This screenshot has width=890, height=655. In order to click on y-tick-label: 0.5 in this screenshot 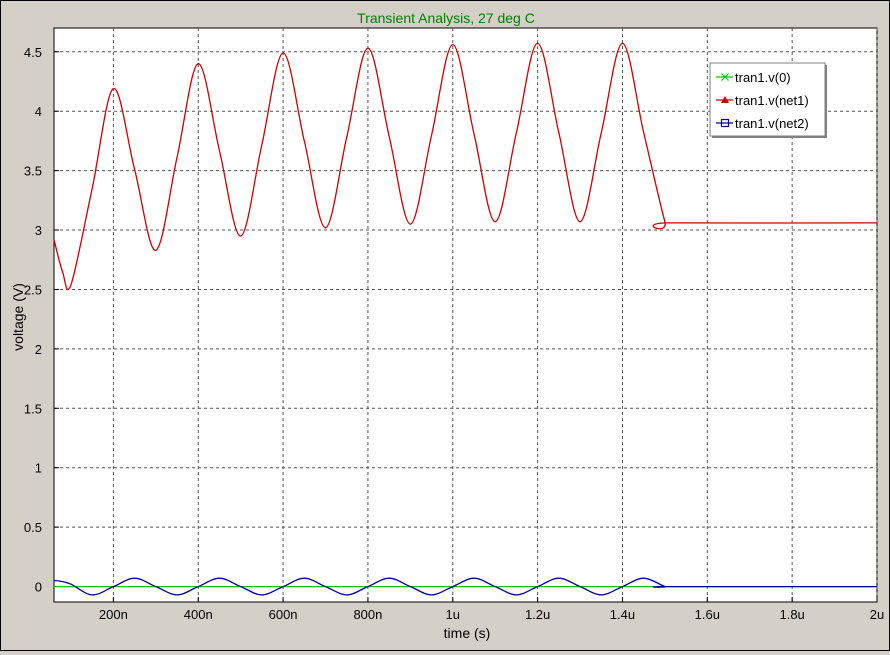, I will do `click(33, 527)`.